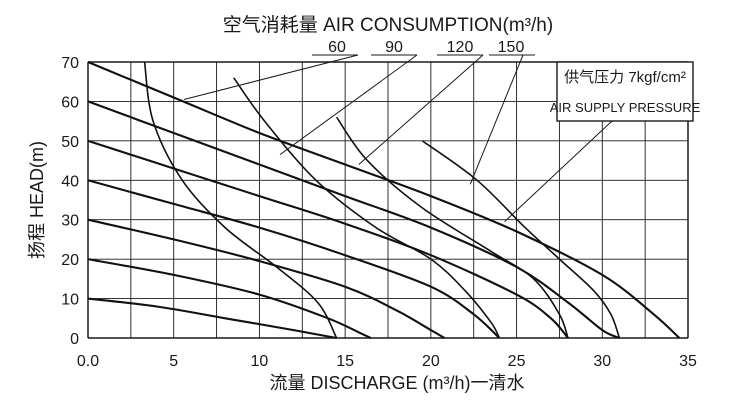 This screenshot has width=750, height=415. I want to click on x-tick-label: 10, so click(260, 361).